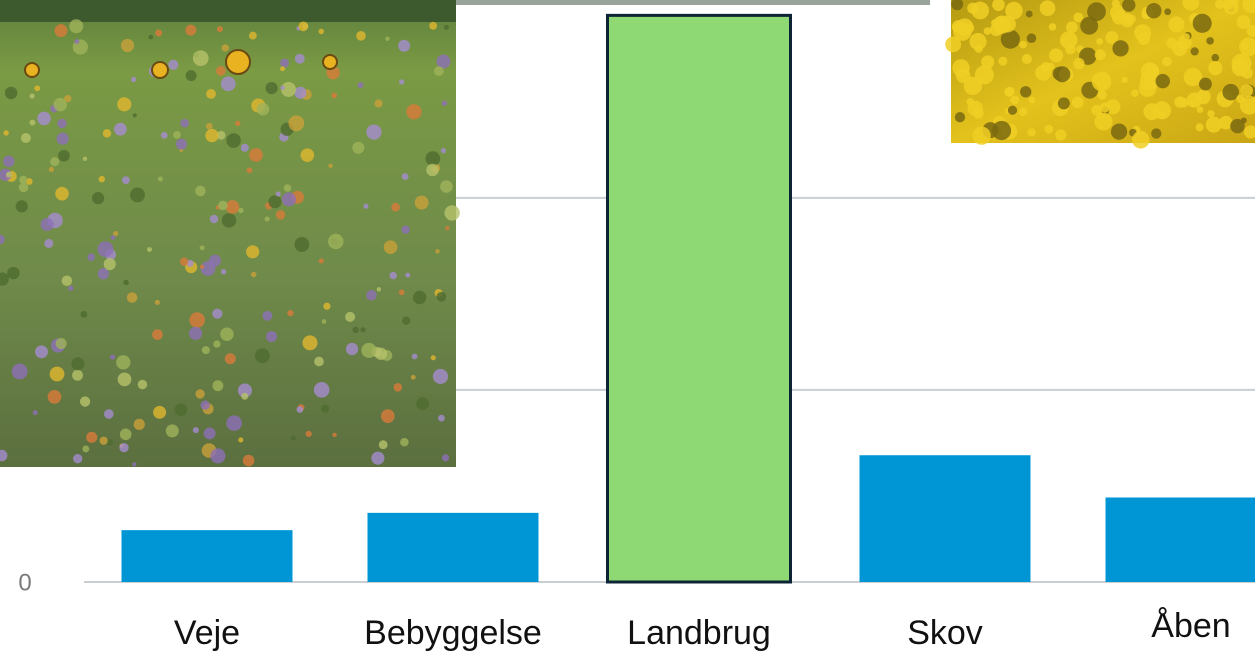 The height and width of the screenshot is (664, 1255). Describe the element at coordinates (207, 633) in the screenshot. I see `x-tick-label: Veje` at that location.